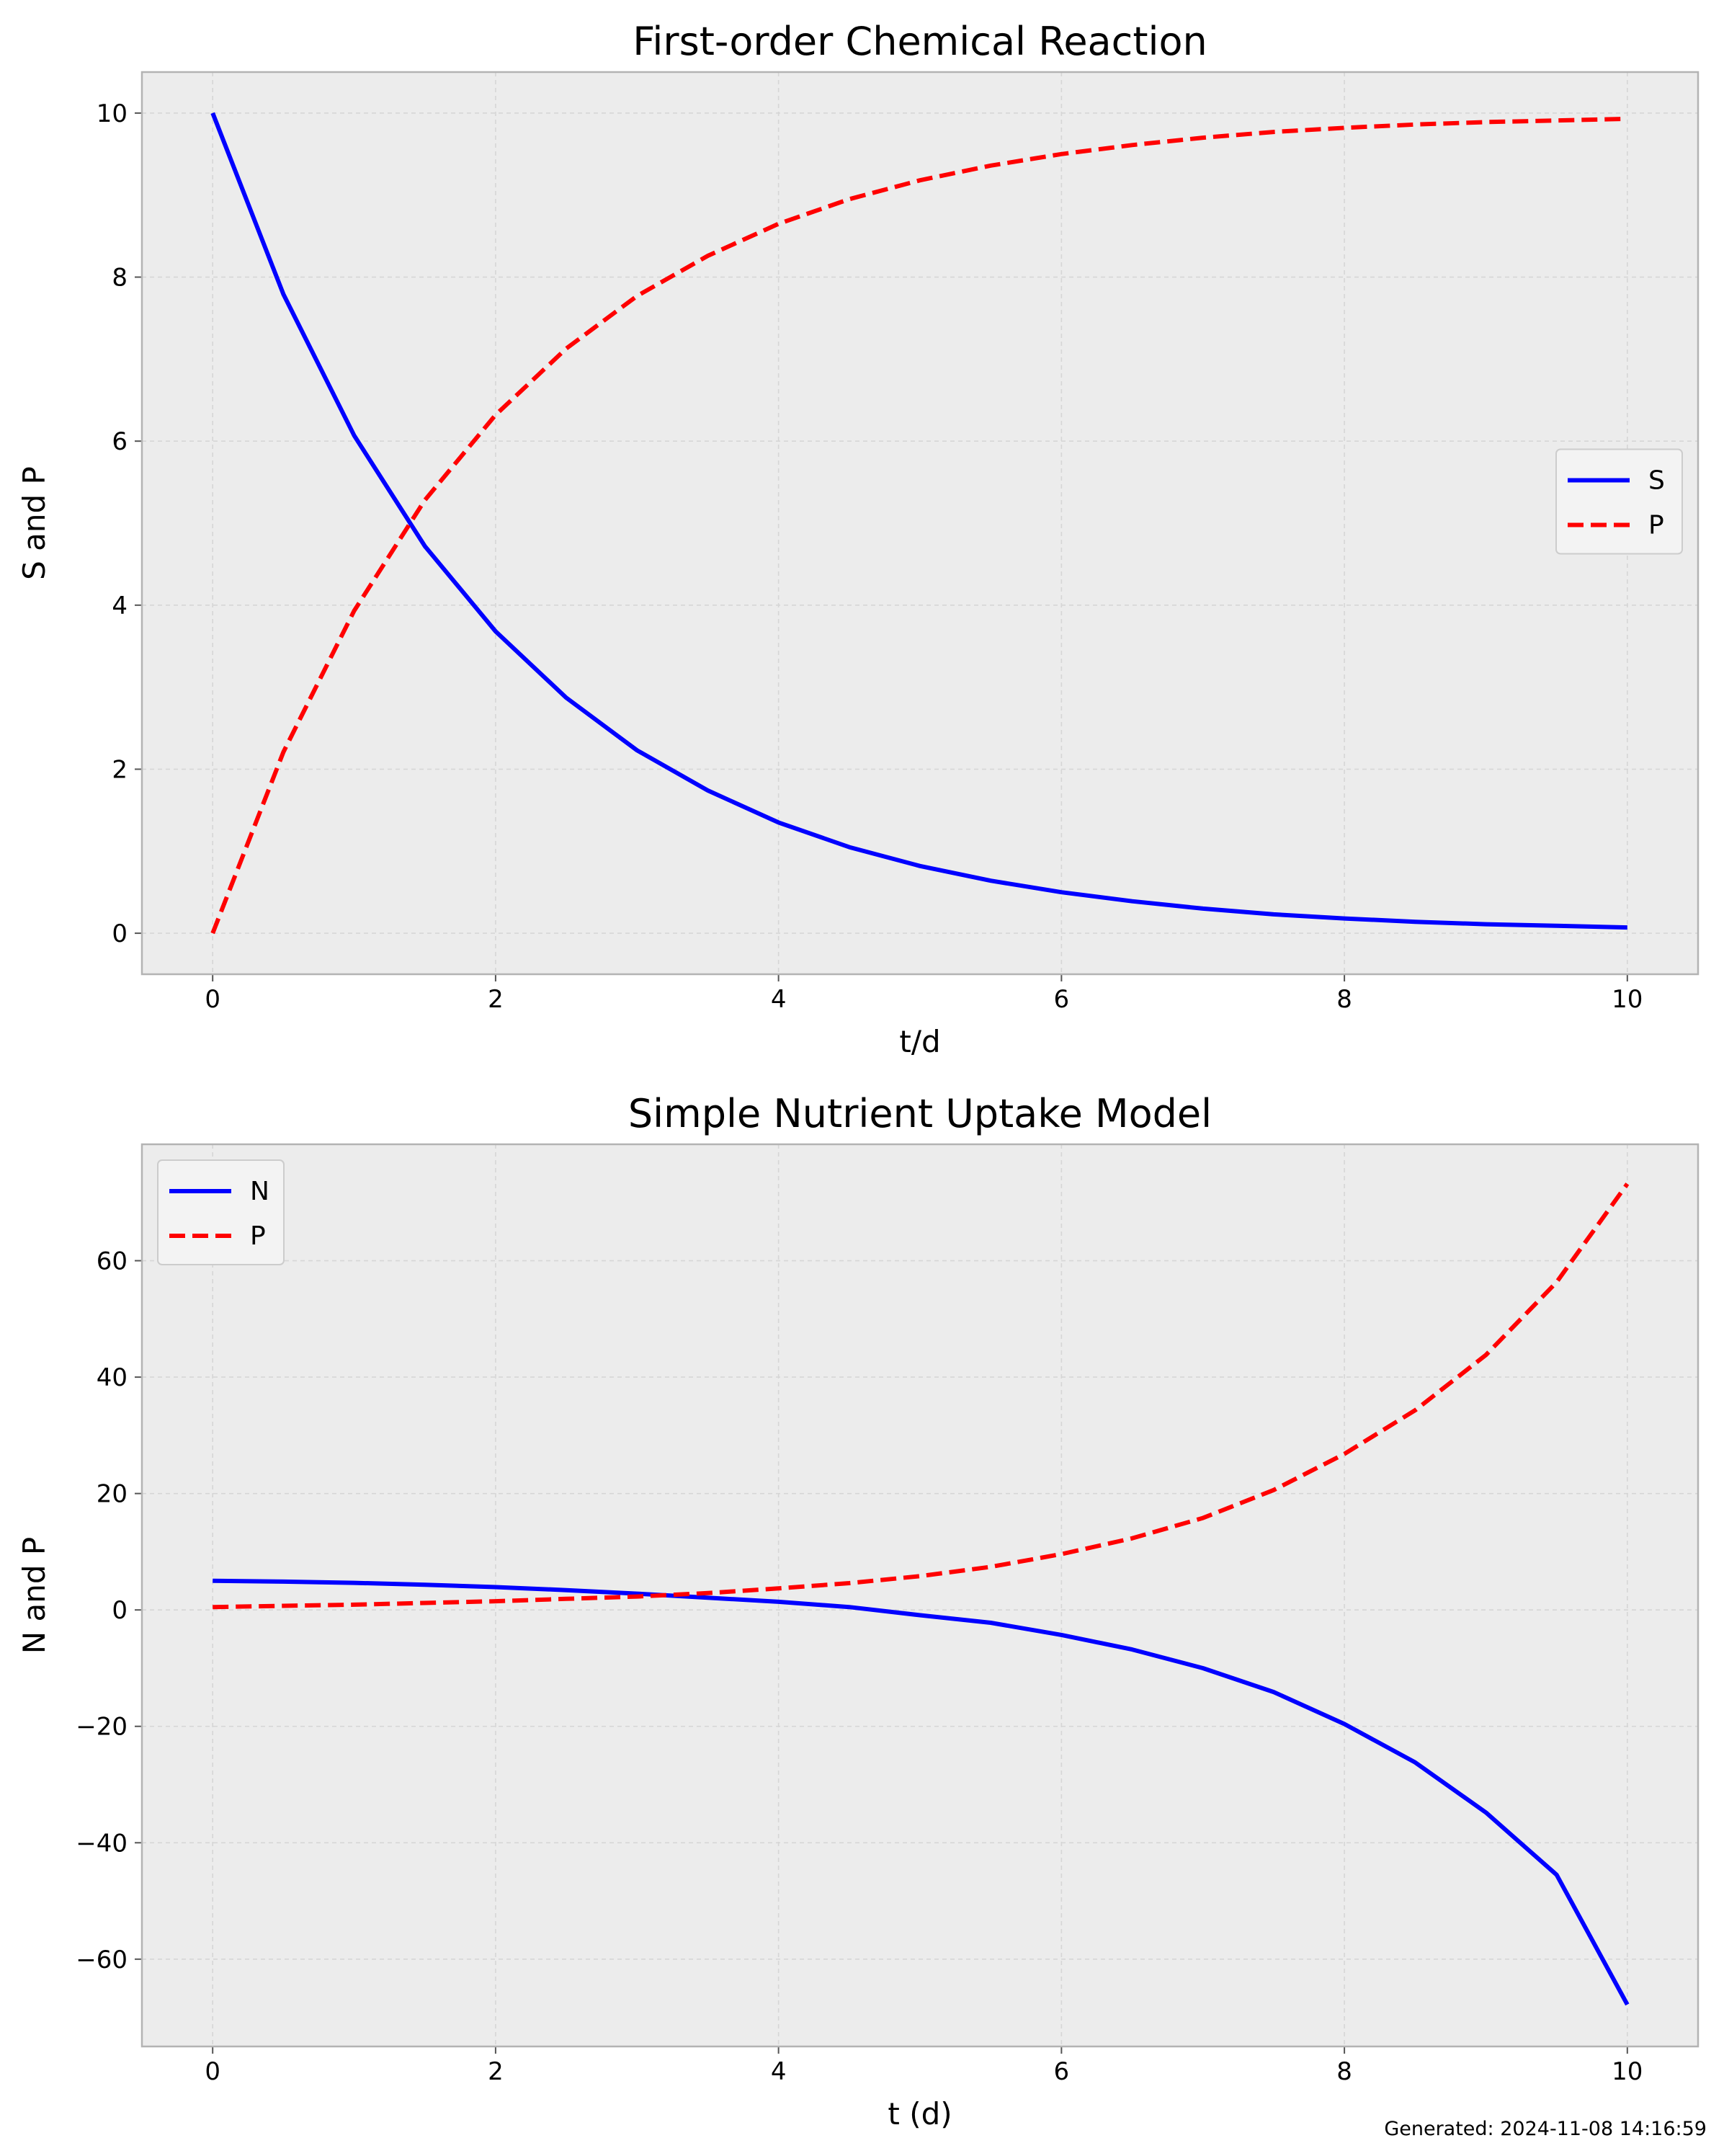 This screenshot has width=1724, height=2156. What do you see at coordinates (919, 1041) in the screenshot?
I see `x-axis-label: t/d` at bounding box center [919, 1041].